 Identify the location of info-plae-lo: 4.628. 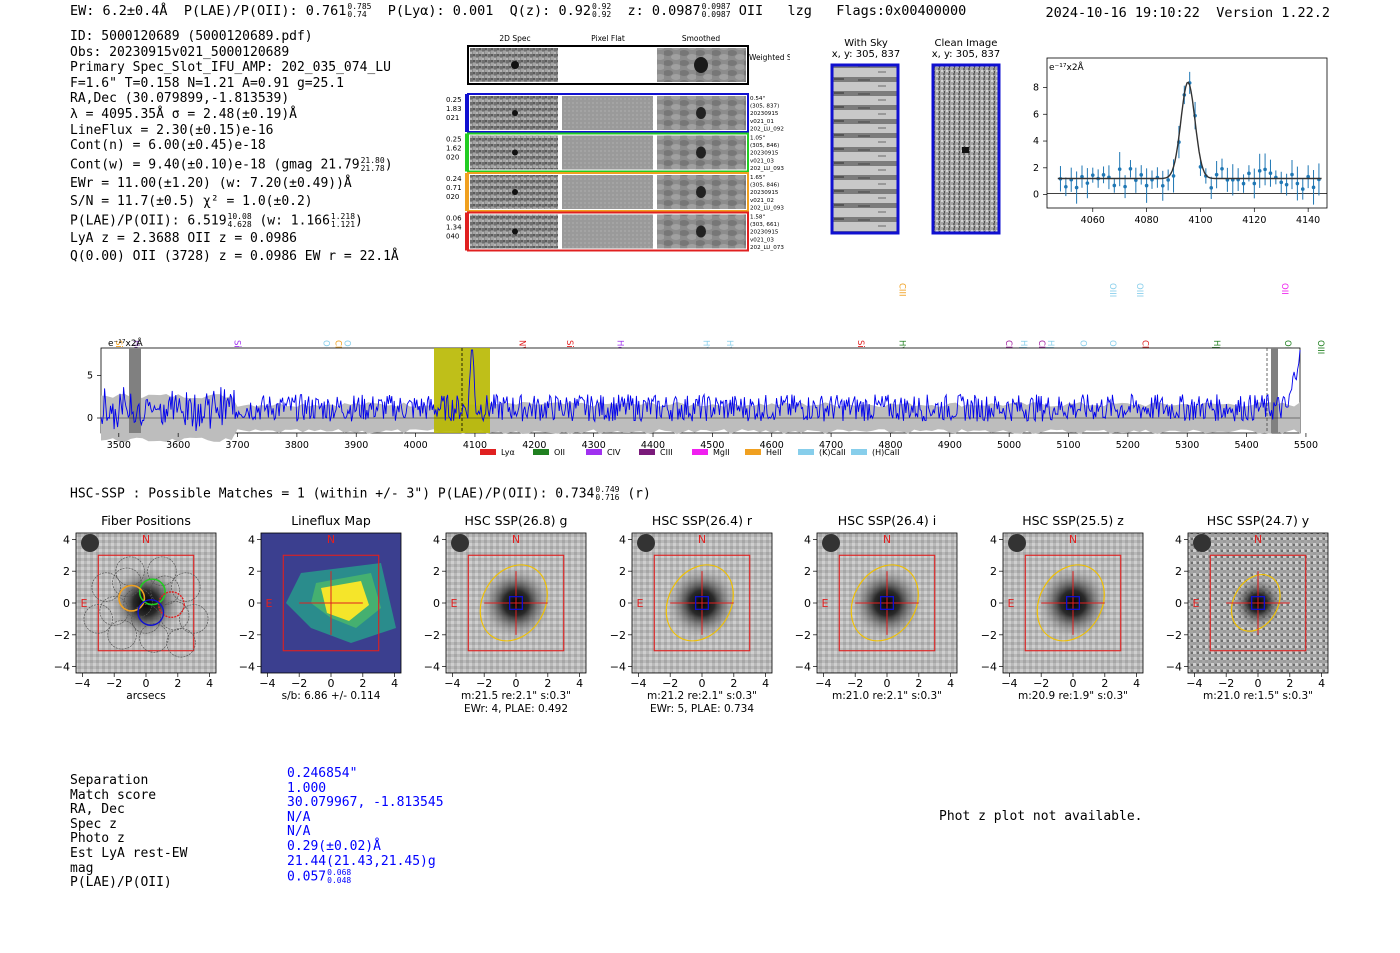
(239, 225).